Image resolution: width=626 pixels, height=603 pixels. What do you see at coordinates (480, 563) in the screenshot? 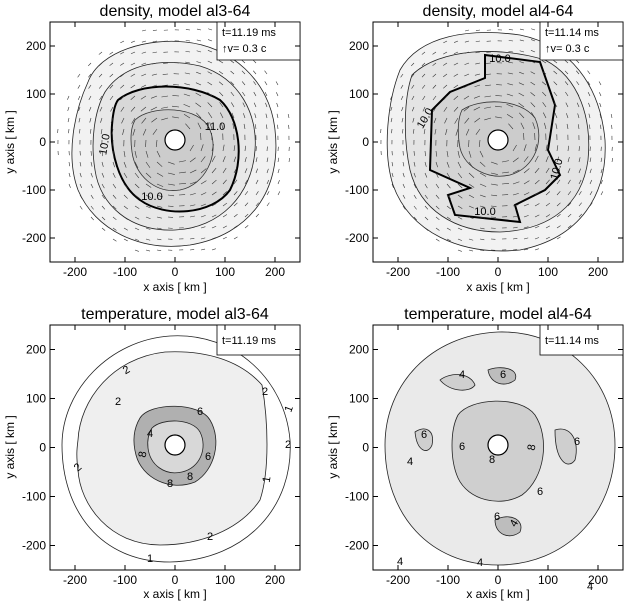
I see `contour-label: 4` at bounding box center [480, 563].